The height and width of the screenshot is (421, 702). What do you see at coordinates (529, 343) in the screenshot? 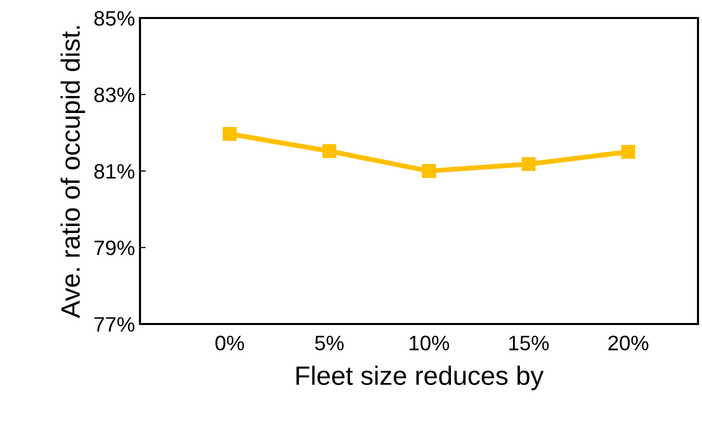
I see `x-tick-label: 15%` at bounding box center [529, 343].